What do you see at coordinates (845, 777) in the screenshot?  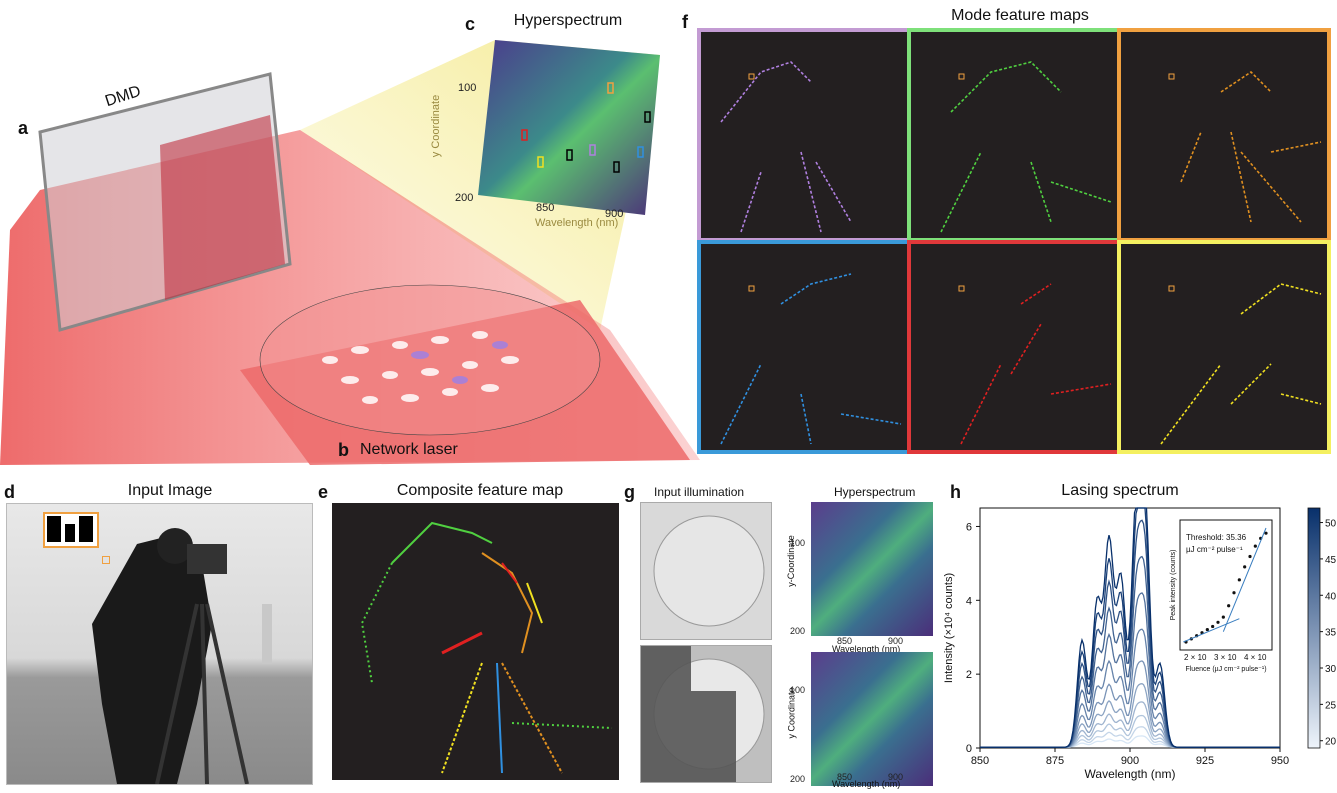 I see `g-bottom-xtick: 850` at bounding box center [845, 777].